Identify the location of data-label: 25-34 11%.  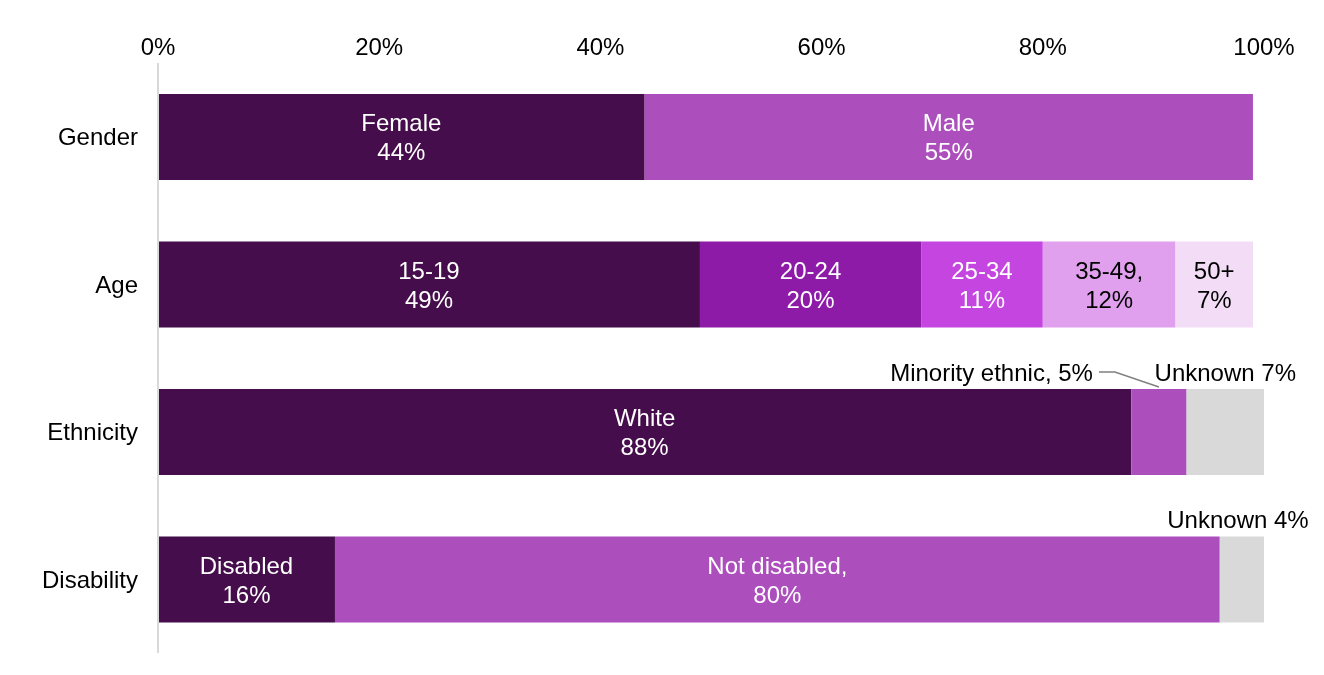
(982, 284).